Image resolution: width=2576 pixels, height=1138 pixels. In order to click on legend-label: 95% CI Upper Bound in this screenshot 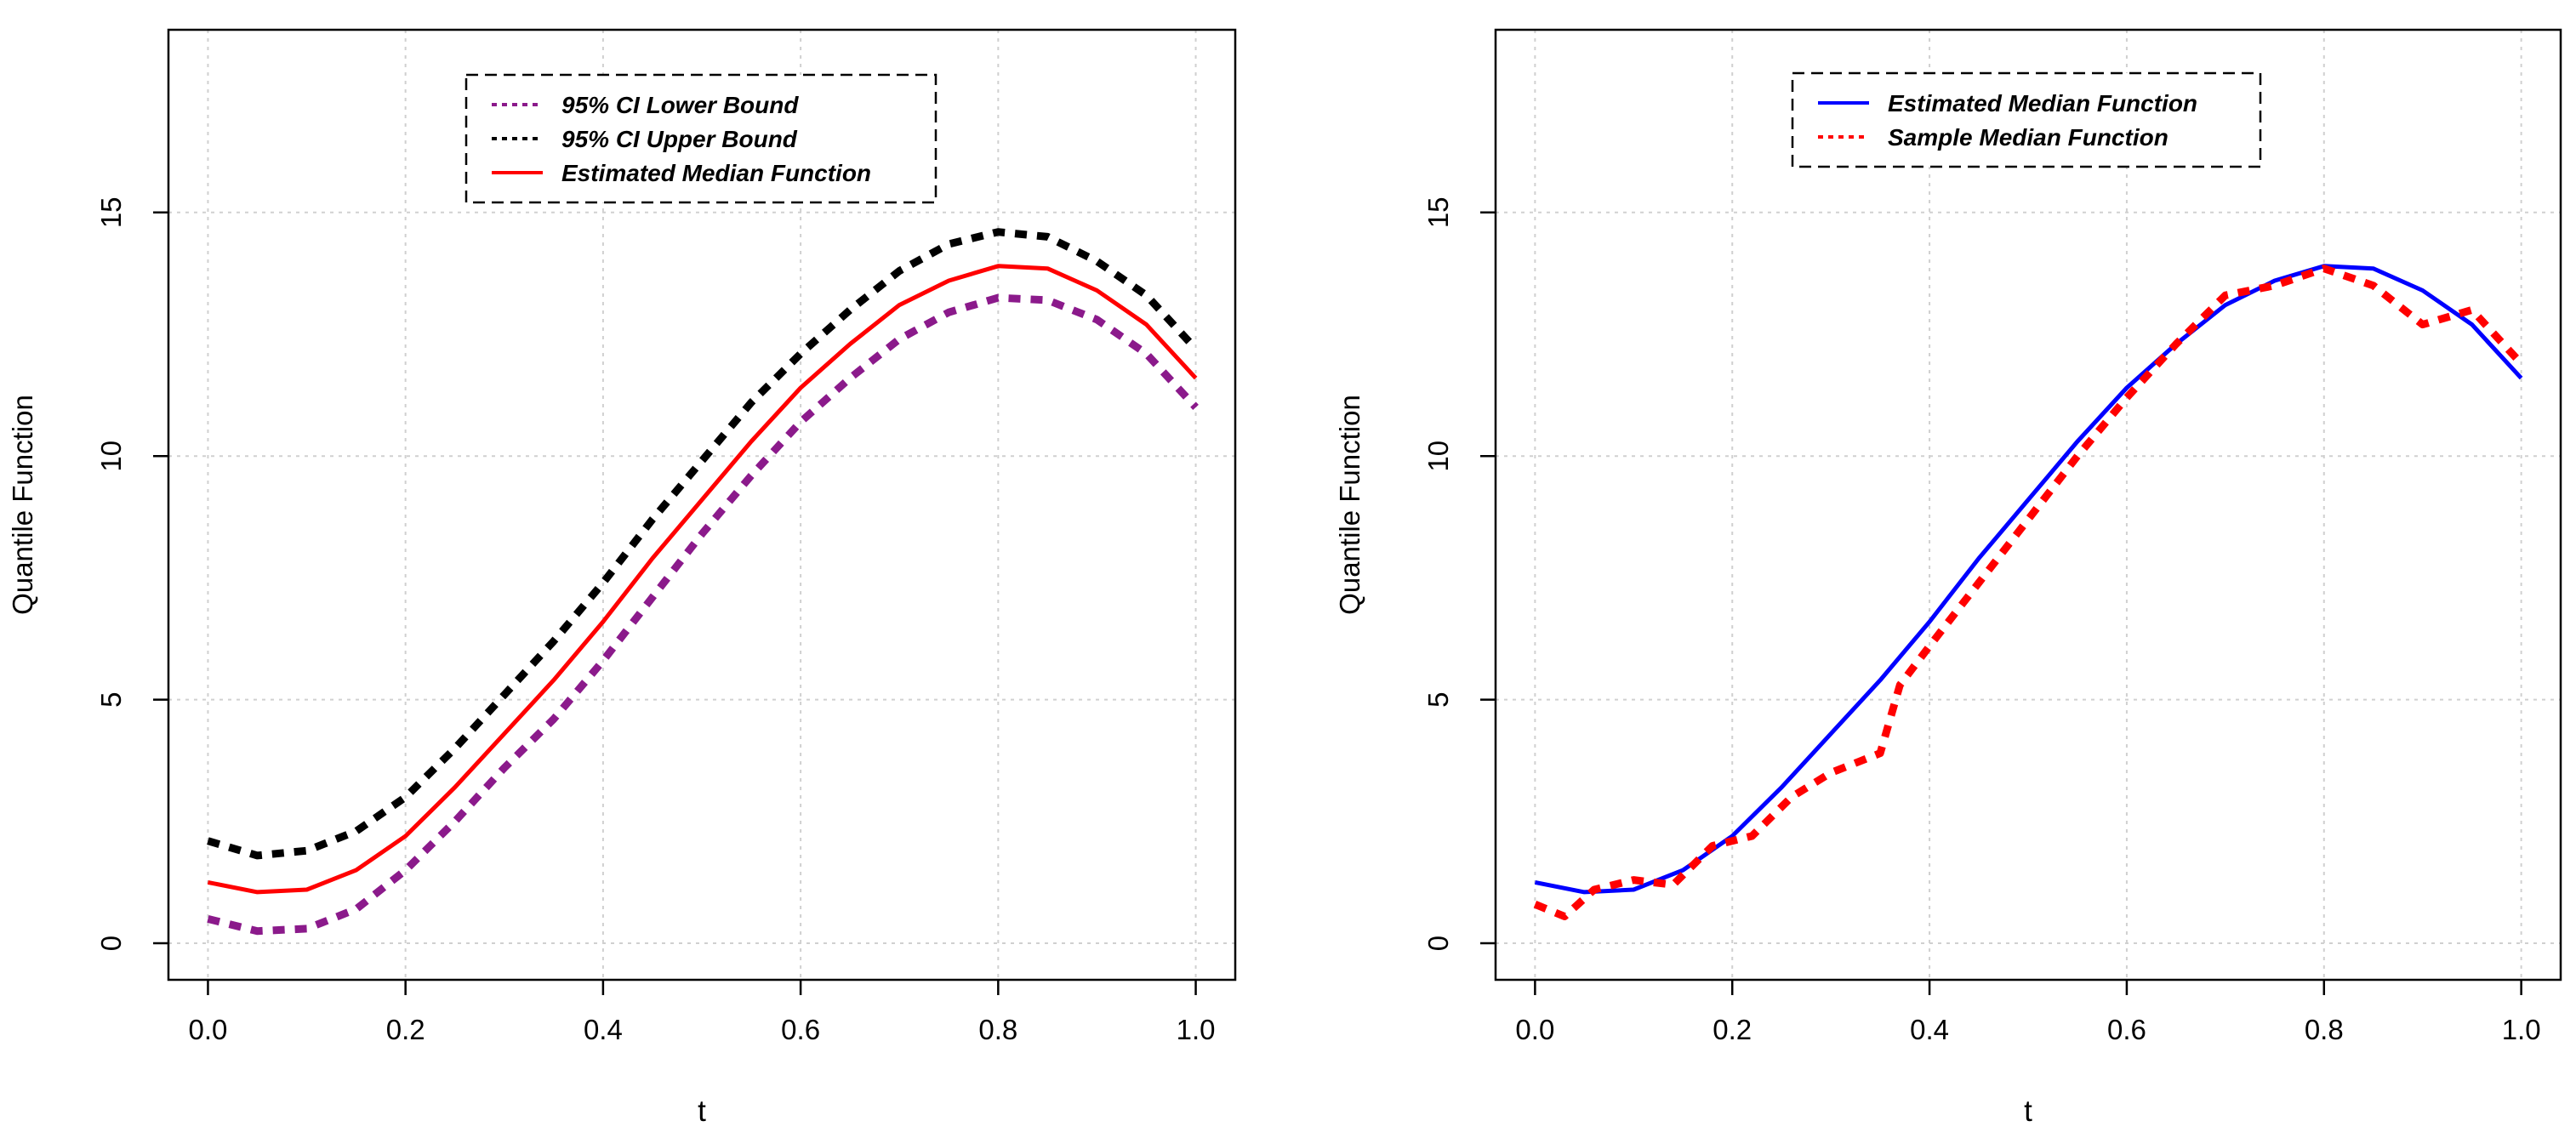, I will do `click(679, 139)`.